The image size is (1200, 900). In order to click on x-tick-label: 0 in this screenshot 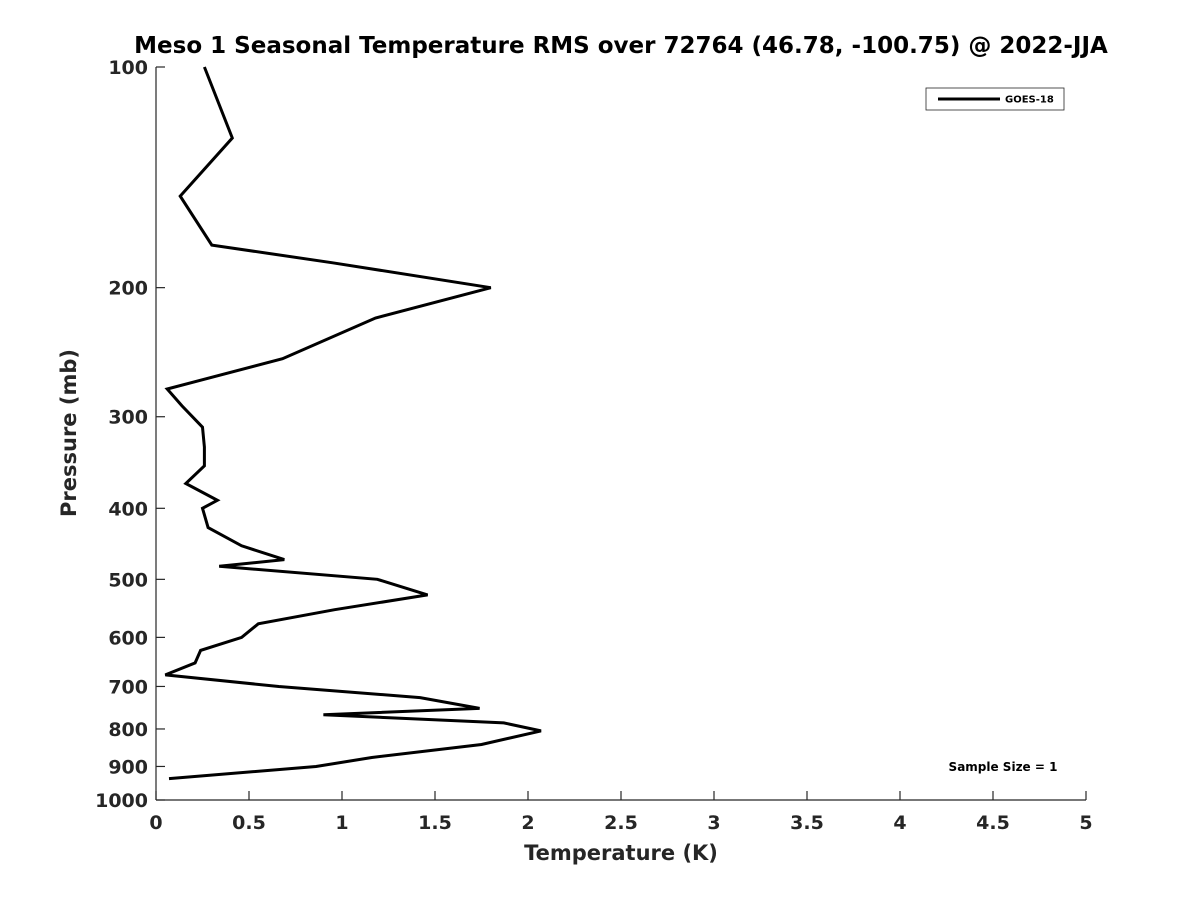, I will do `click(155, 823)`.